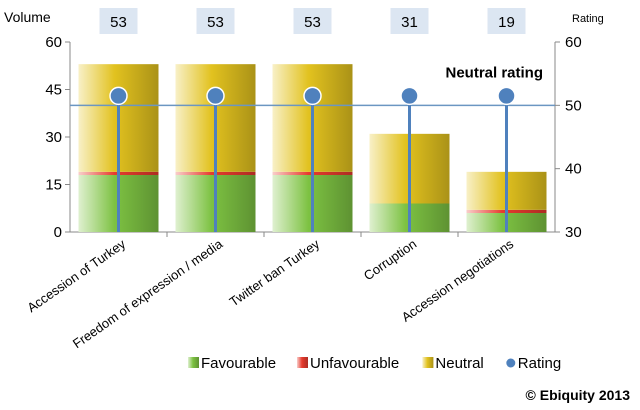 Image resolution: width=640 pixels, height=410 pixels. I want to click on total-label: 31, so click(409, 22).